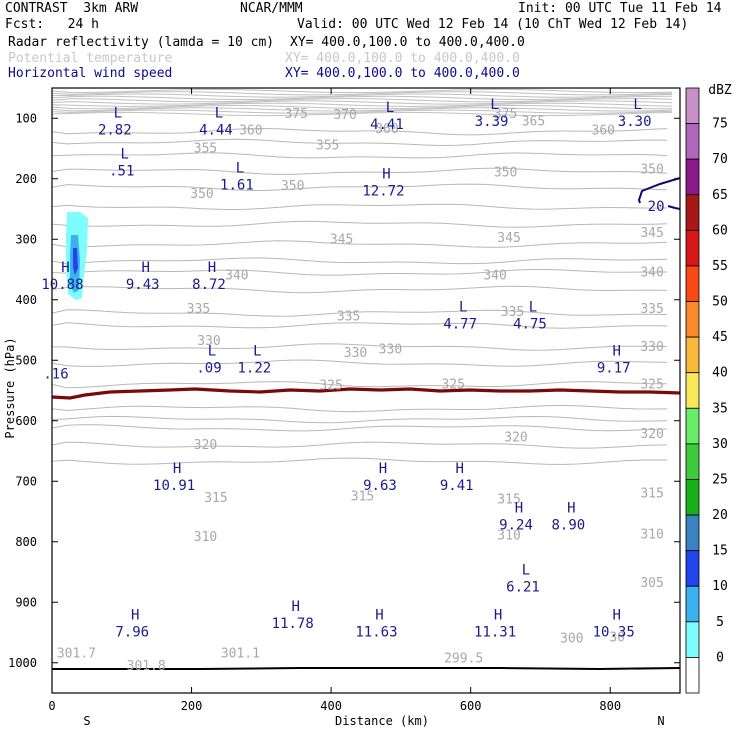 The height and width of the screenshot is (740, 740). I want to click on theta-label: 300, so click(571, 639).